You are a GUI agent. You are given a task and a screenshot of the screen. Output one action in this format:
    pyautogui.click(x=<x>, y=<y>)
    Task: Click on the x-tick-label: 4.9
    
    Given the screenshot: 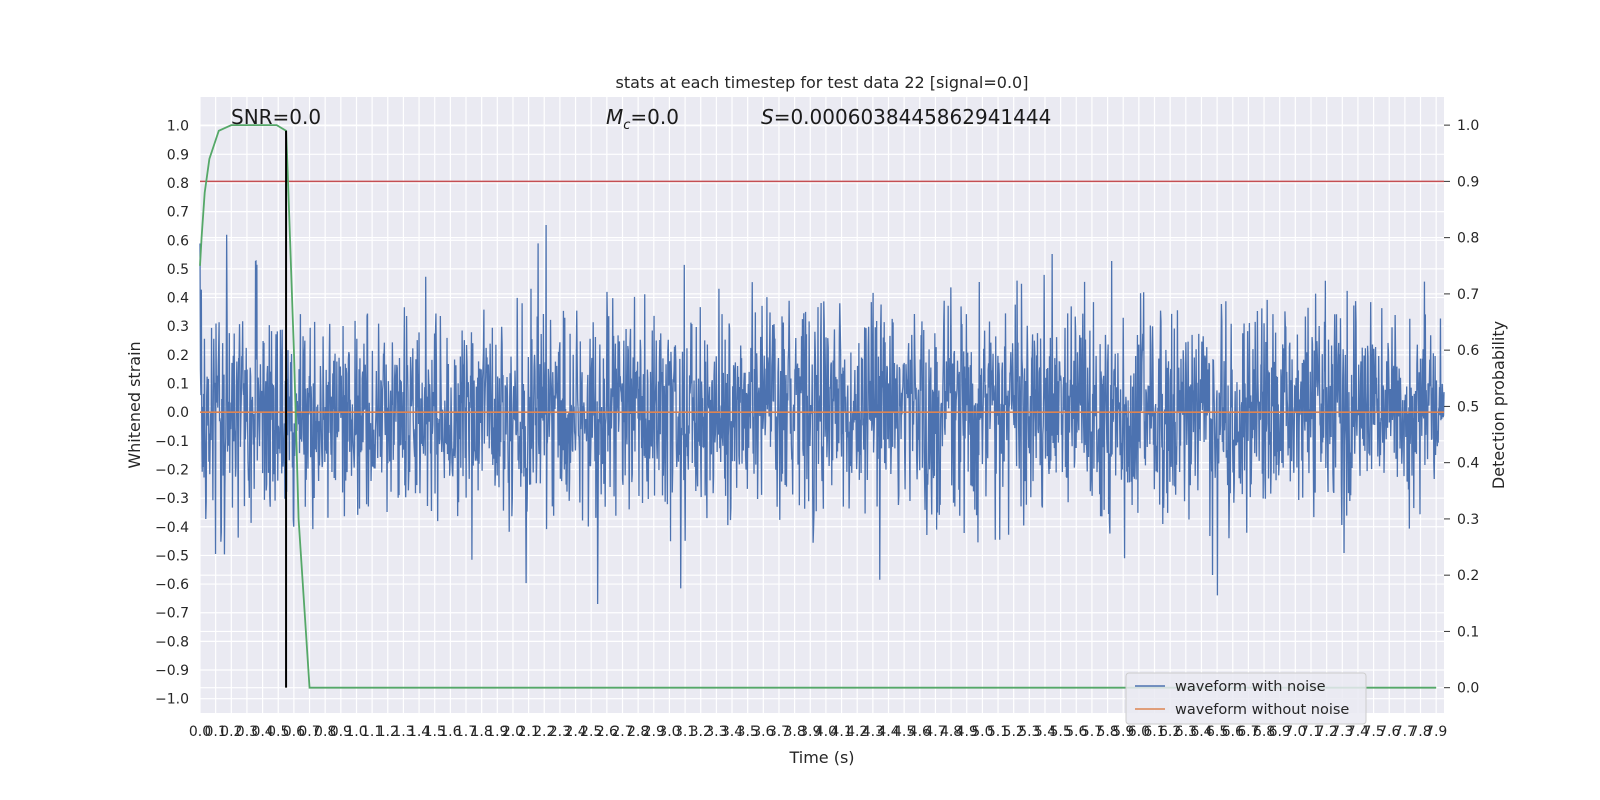 What is the action you would take?
    pyautogui.click(x=967, y=732)
    